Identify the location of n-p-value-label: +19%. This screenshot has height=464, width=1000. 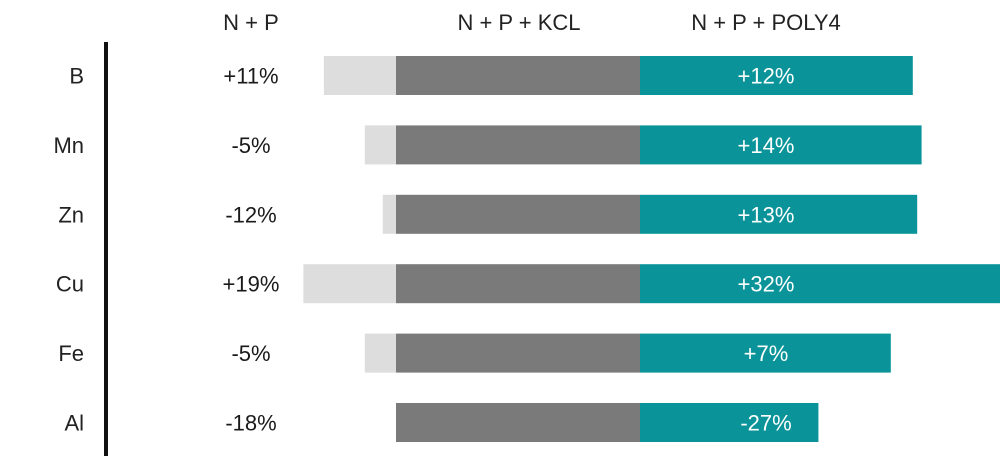
(251, 284).